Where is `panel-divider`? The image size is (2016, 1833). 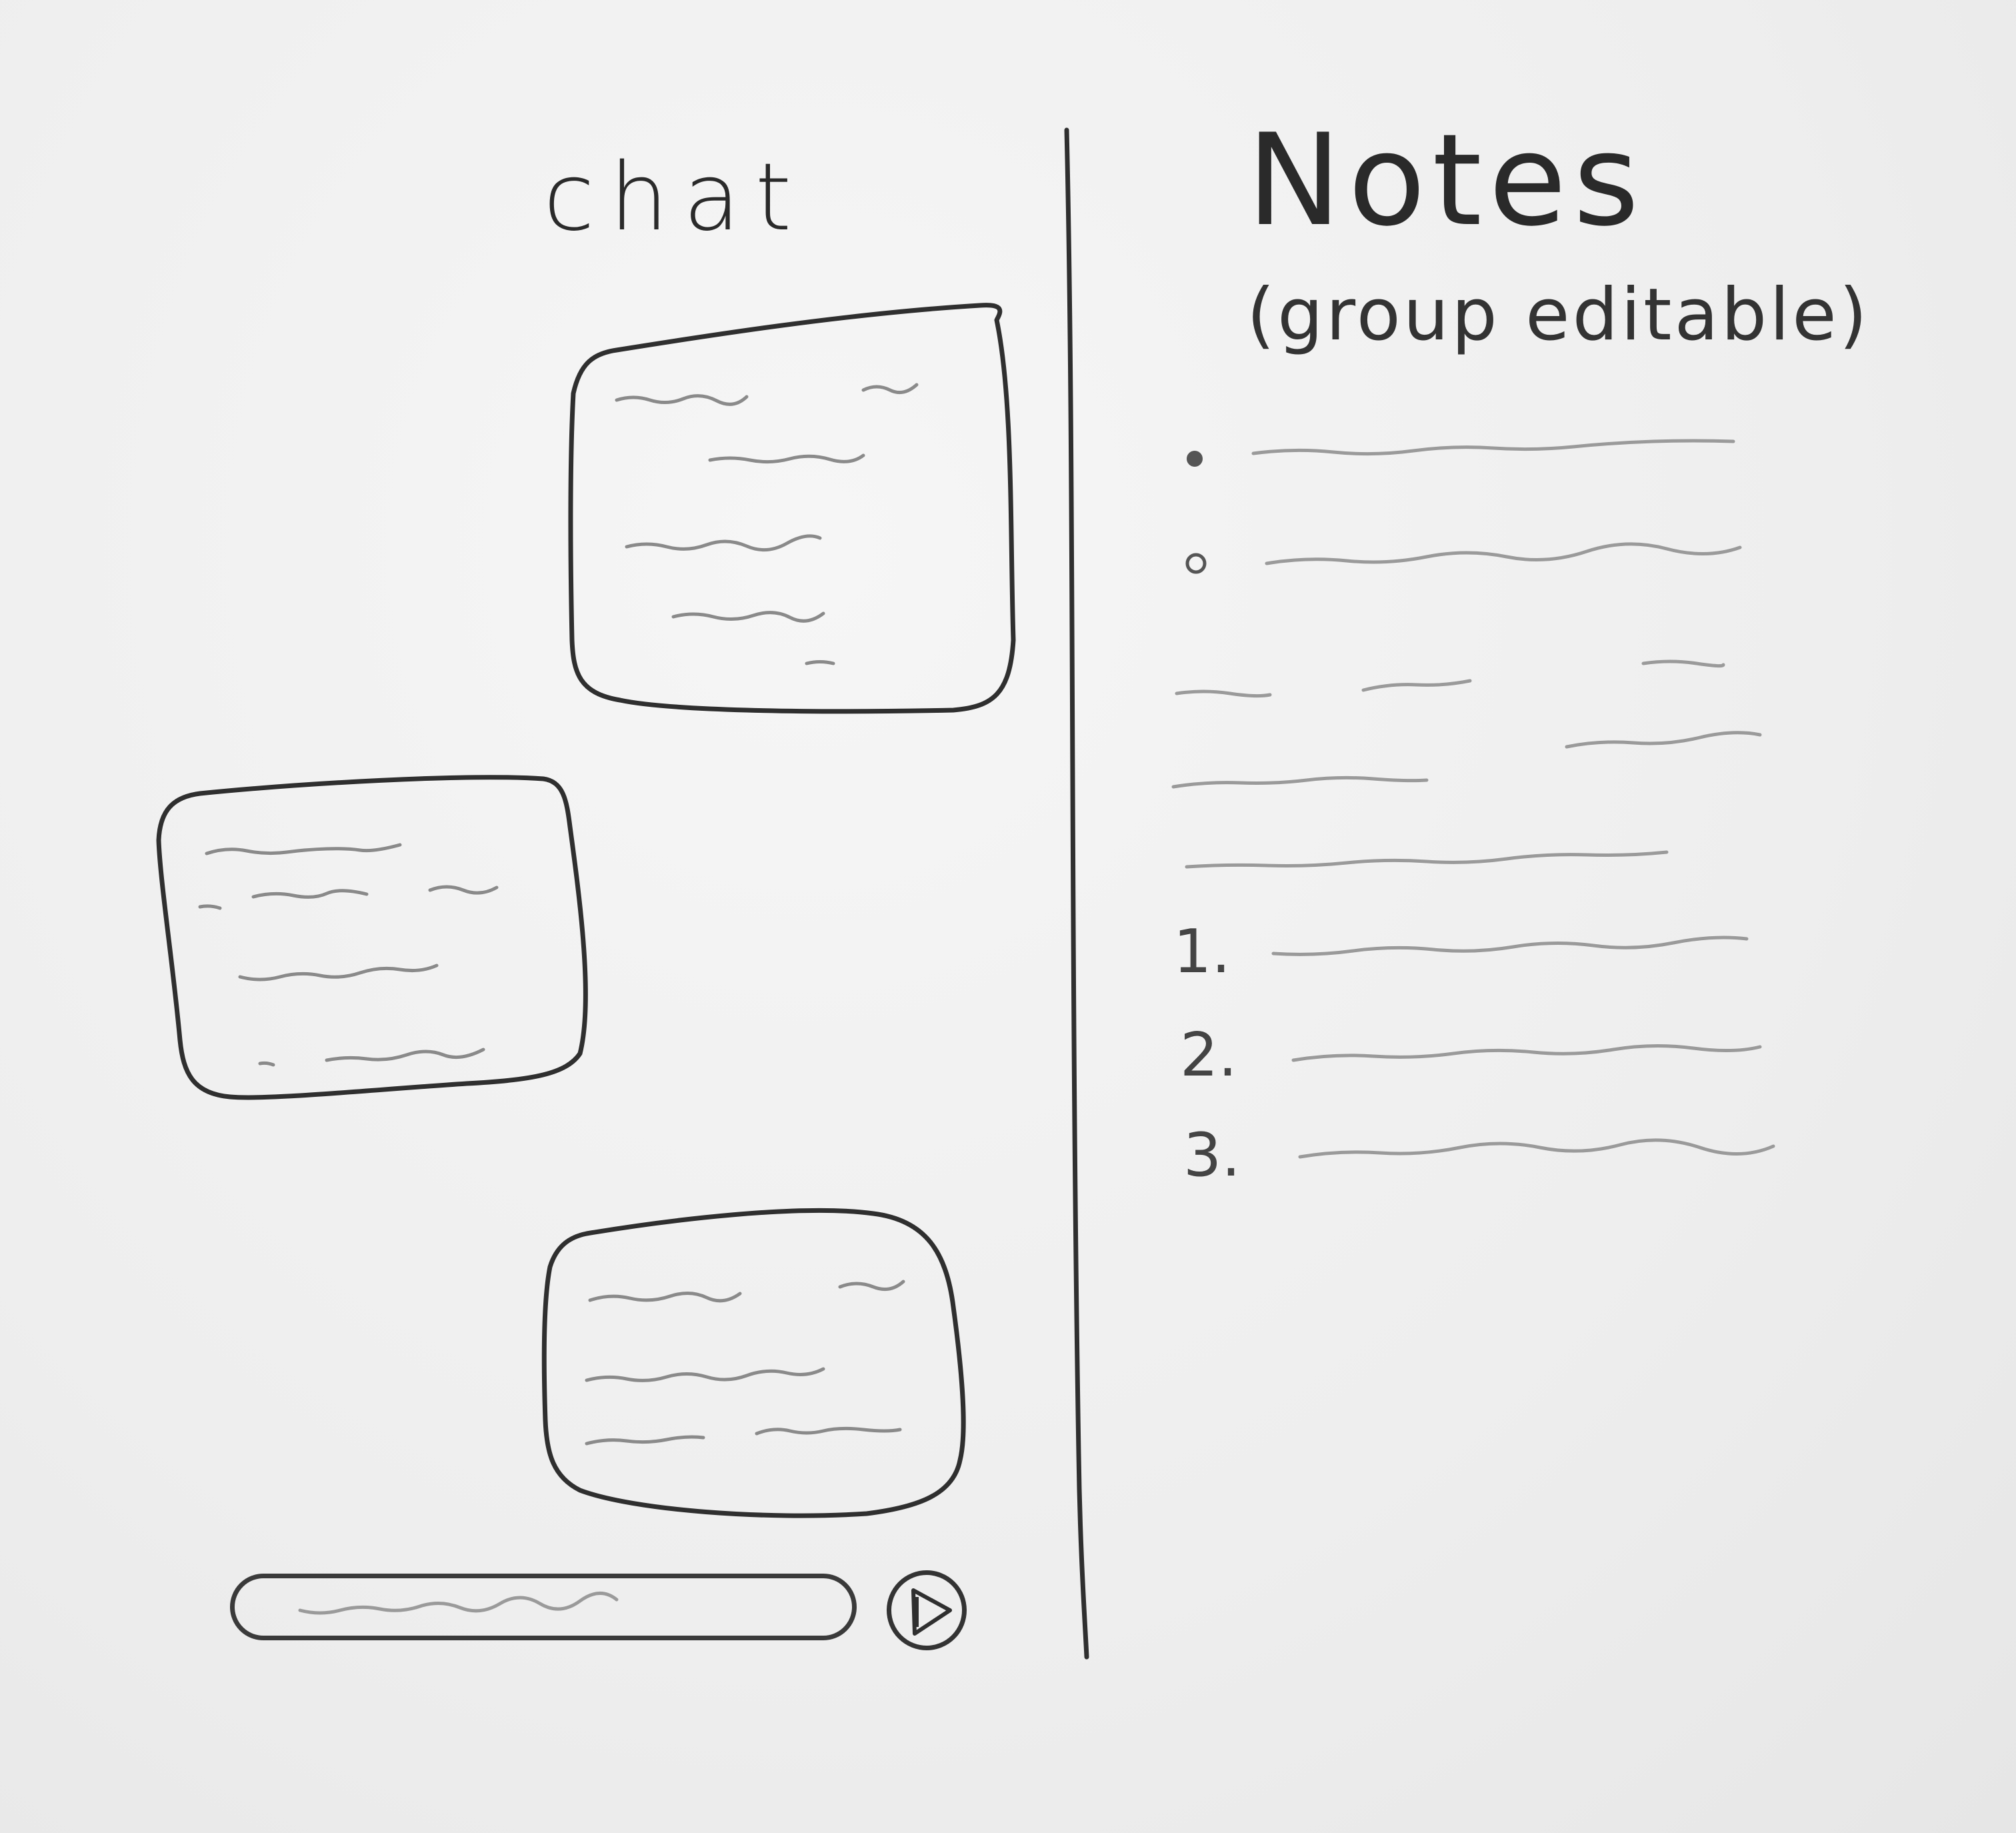
panel-divider is located at coordinates (1076, 893).